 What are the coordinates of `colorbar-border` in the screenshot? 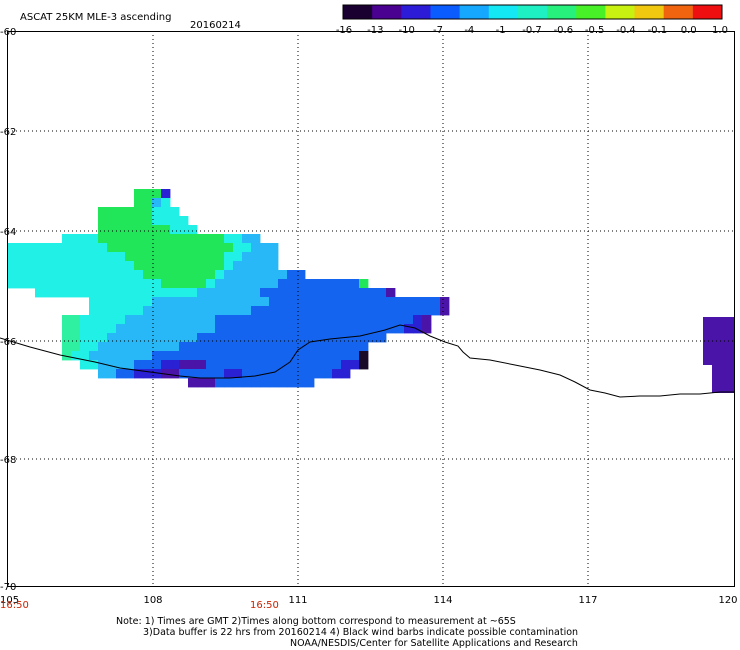 It's located at (532, 12).